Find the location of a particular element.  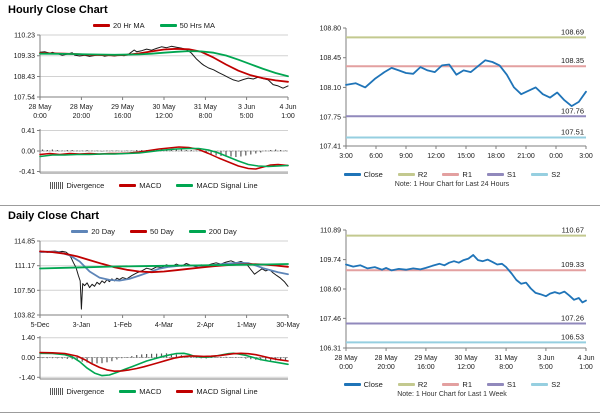

x-tick-label: 5-Dec is located at coordinates (40, 325).